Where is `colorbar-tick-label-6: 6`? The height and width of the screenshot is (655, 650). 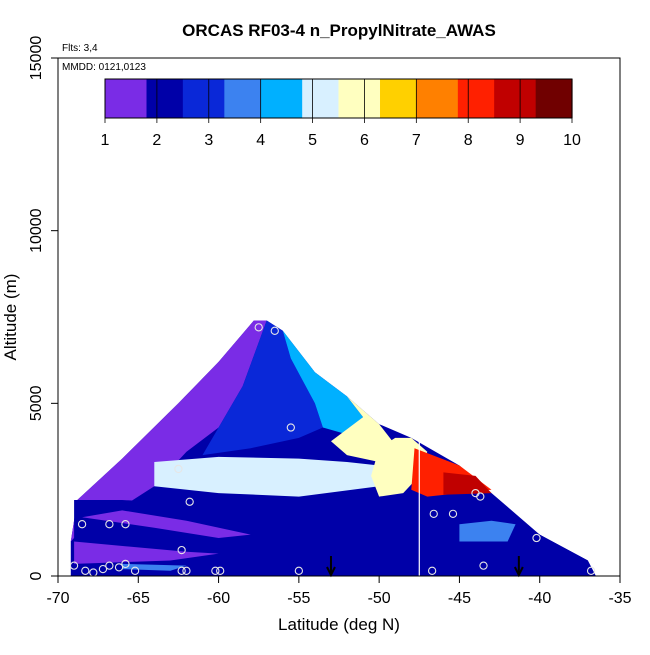 colorbar-tick-label-6: 6 is located at coordinates (364, 140).